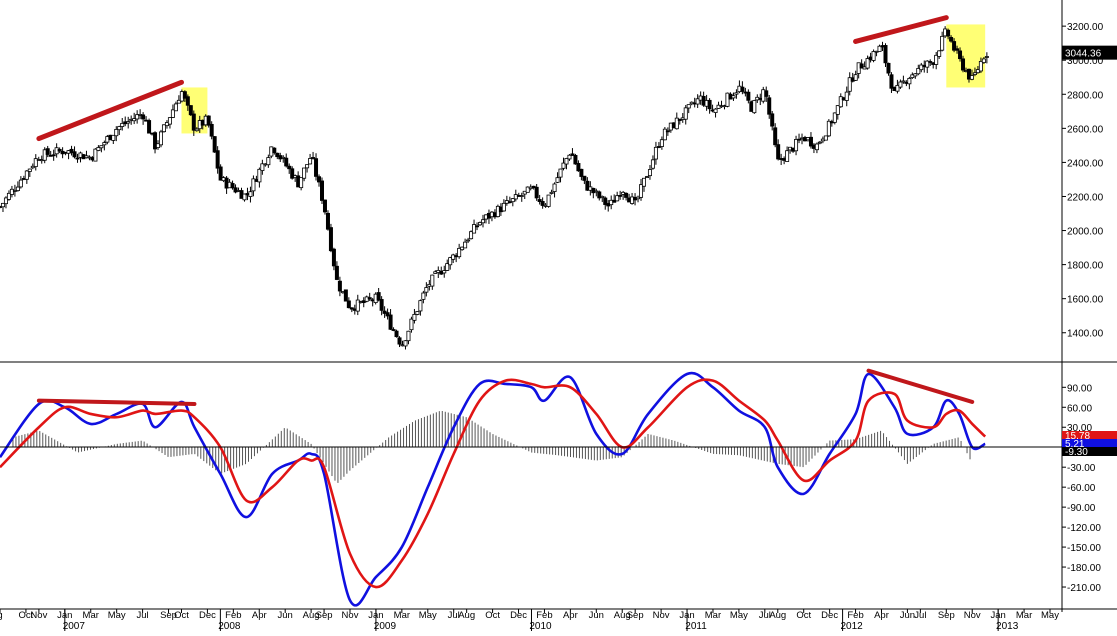 This screenshot has width=1117, height=636. Describe the element at coordinates (1, 615) in the screenshot. I see `x-month-label: g` at that location.